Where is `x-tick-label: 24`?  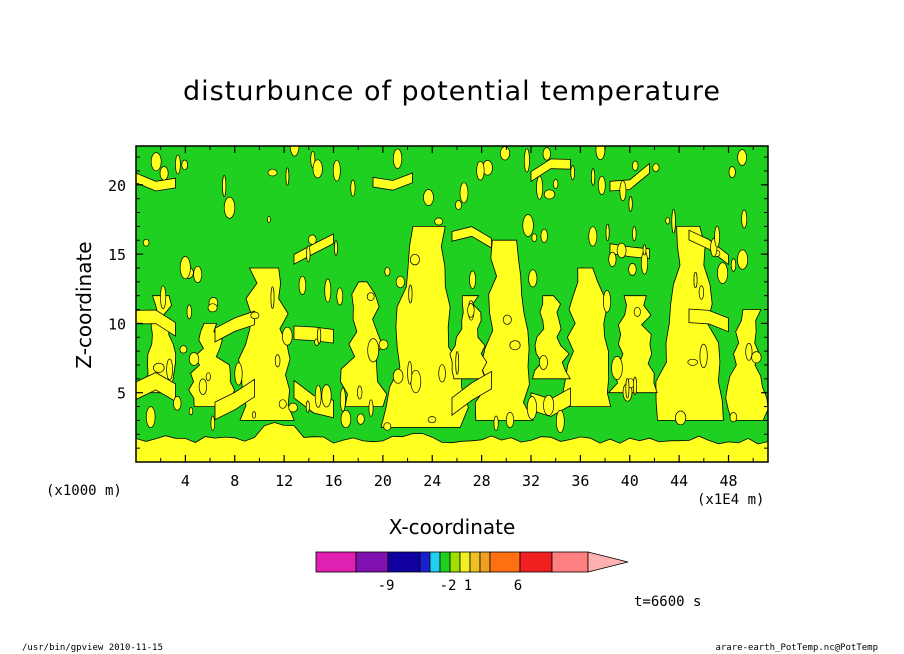
x-tick-label: 24 is located at coordinates (432, 481).